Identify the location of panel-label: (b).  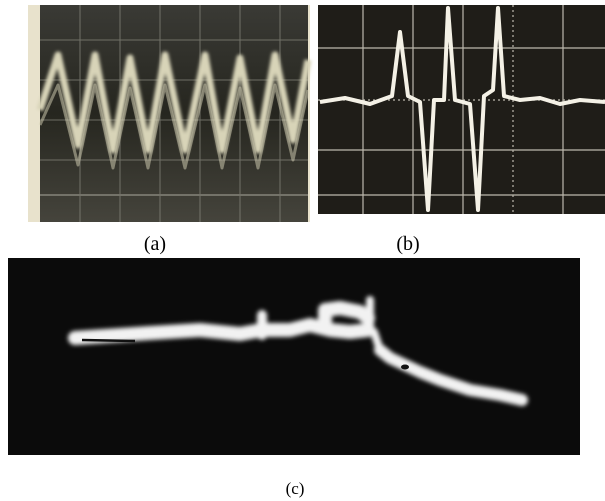
(407, 244).